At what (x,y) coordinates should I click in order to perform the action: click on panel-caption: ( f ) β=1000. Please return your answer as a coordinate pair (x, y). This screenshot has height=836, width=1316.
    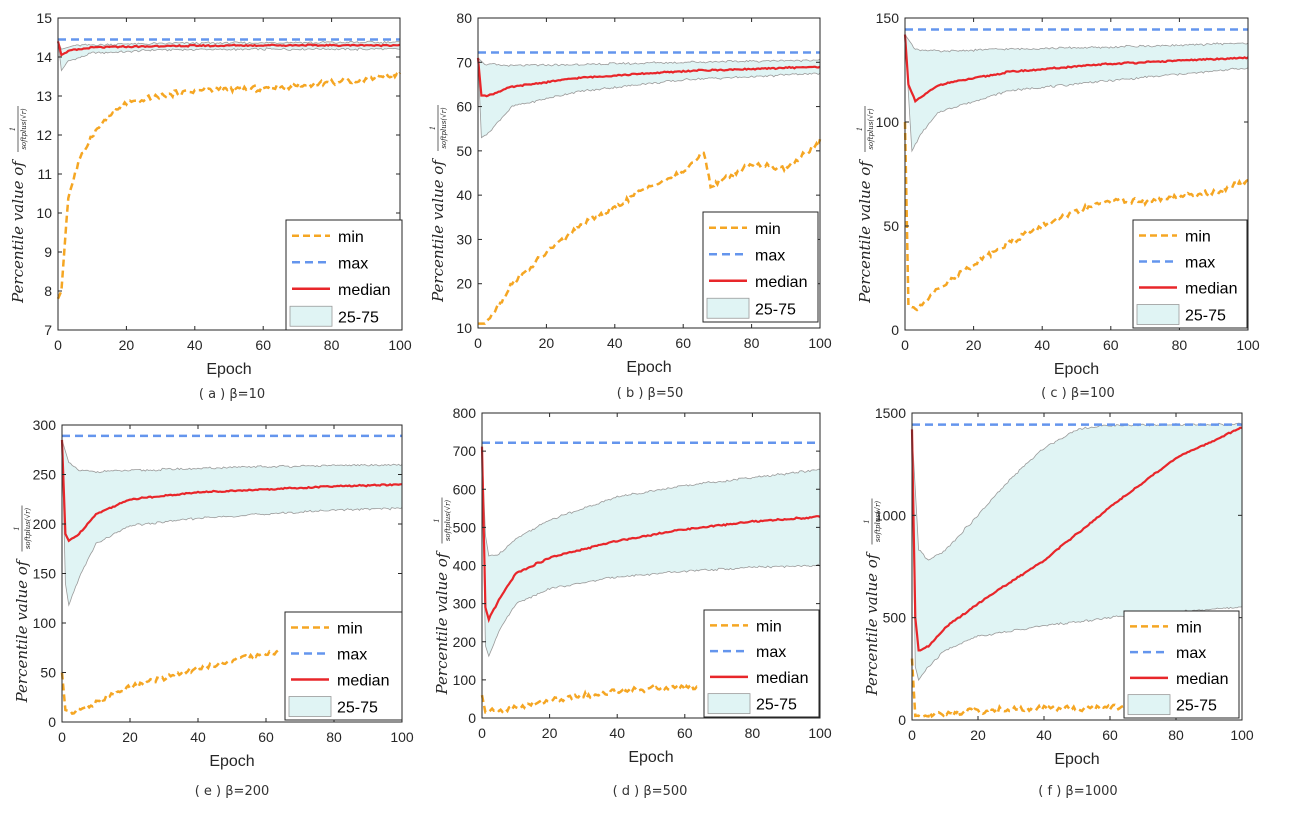
    Looking at the image, I should click on (1077, 791).